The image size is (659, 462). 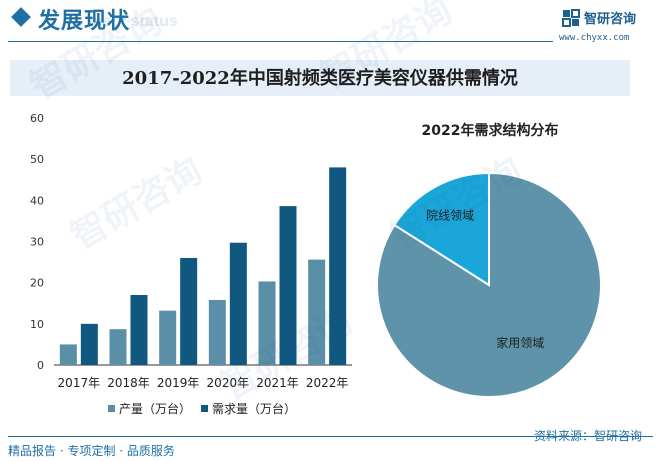 I want to click on source-note: 资料来源：智研咨询, so click(x=588, y=436).